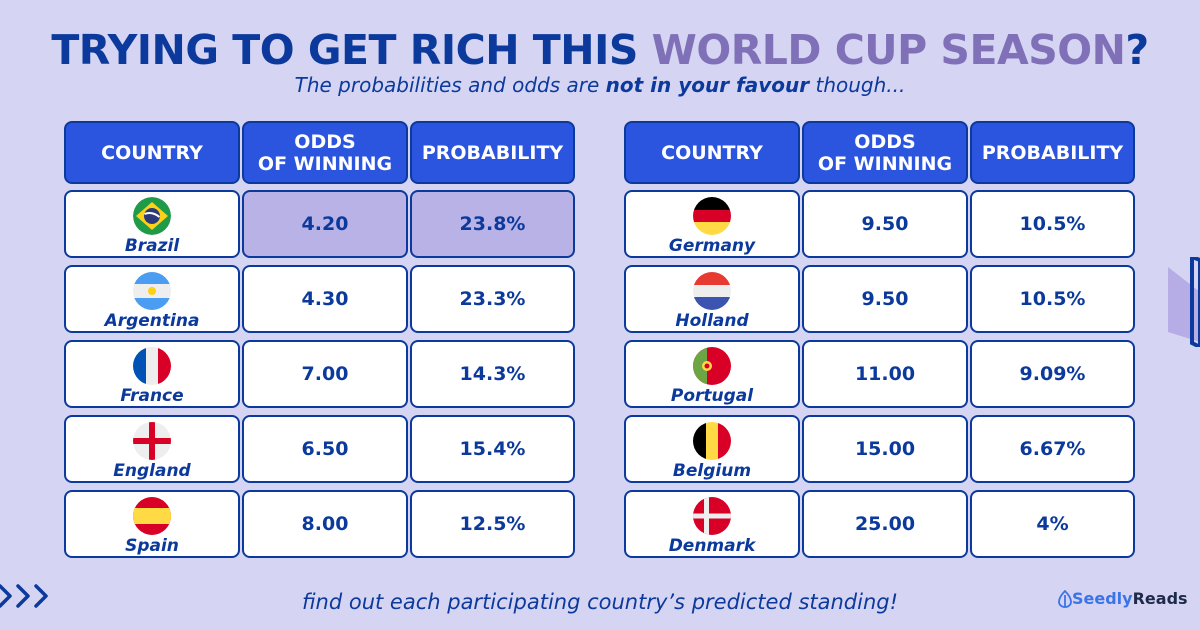 The image size is (1200, 630). Describe the element at coordinates (450, 85) in the screenshot. I see `subtitle-text: The probabilities and odds are` at that location.